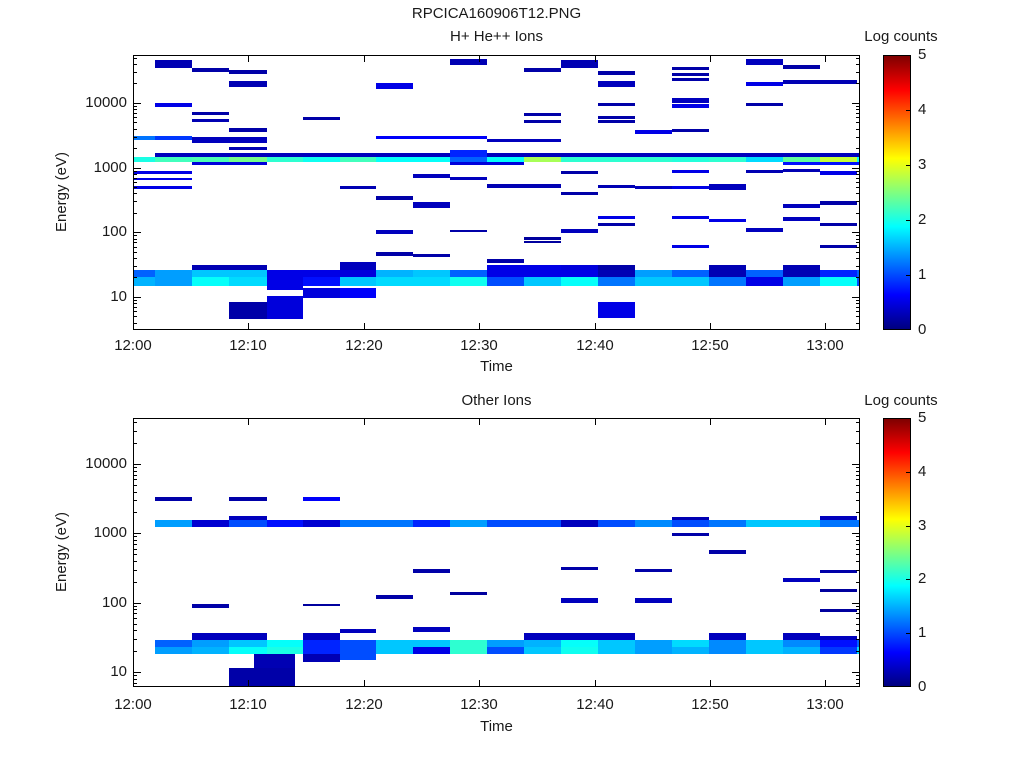  What do you see at coordinates (479, 345) in the screenshot?
I see `x-tick-label: 12:30` at bounding box center [479, 345].